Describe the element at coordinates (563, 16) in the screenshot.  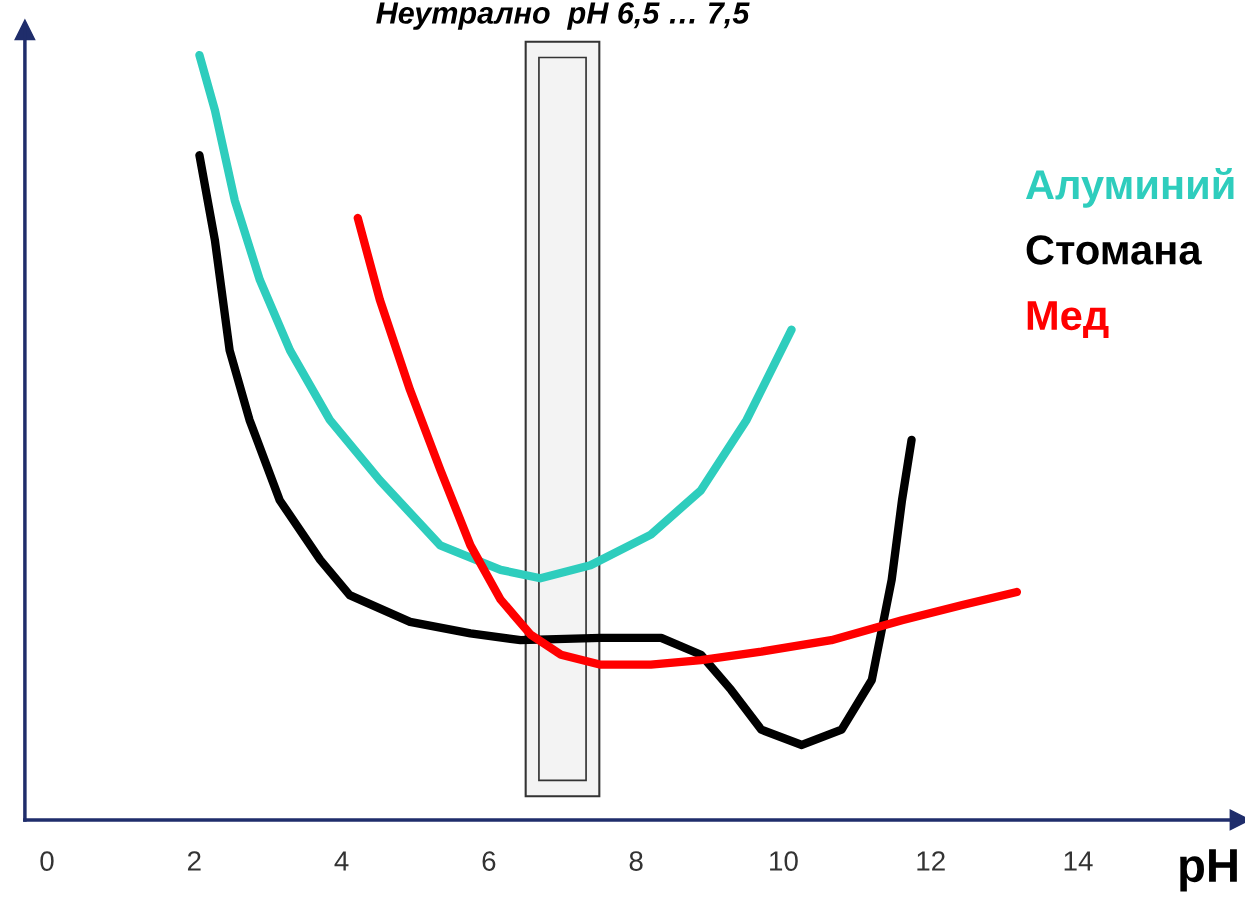
I see `band-label: Неутрално pH 6,5 … 7,5` at that location.